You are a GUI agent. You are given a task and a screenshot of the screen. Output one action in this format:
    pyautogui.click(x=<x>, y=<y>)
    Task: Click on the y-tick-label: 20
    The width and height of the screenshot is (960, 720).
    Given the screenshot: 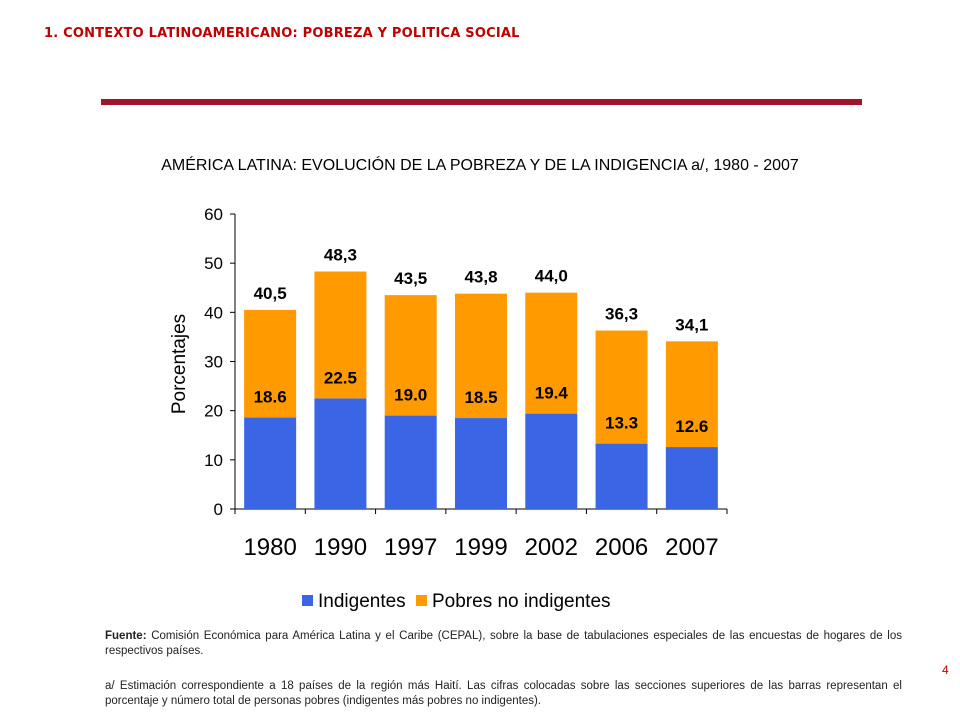 What is the action you would take?
    pyautogui.click(x=213, y=411)
    